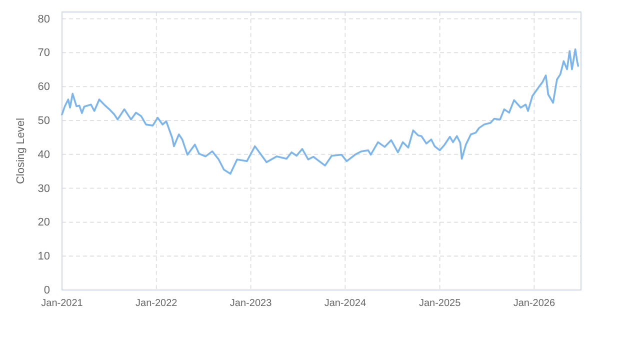 The image size is (623, 350). What do you see at coordinates (47, 290) in the screenshot?
I see `y-tick-label: 0` at bounding box center [47, 290].